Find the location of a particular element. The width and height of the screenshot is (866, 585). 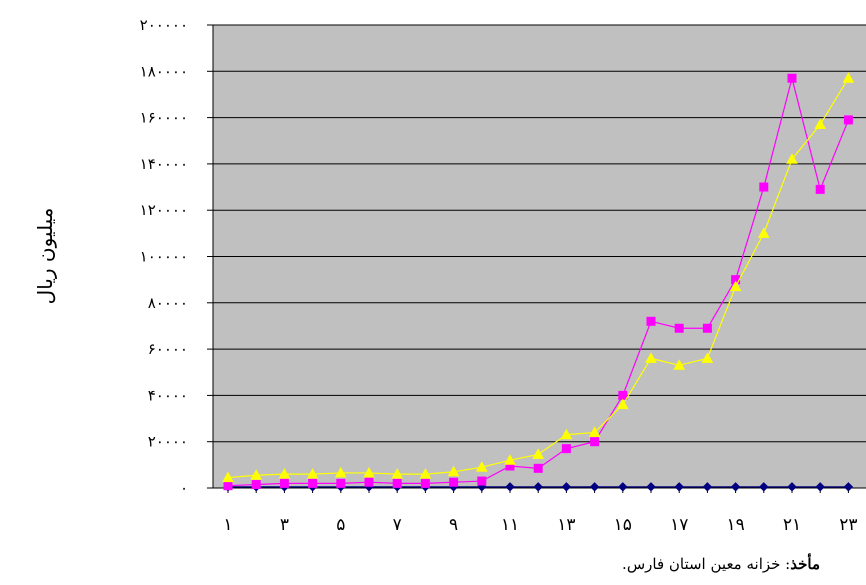

source-text: : خزانه معین استان فارس. is located at coordinates (706, 564).